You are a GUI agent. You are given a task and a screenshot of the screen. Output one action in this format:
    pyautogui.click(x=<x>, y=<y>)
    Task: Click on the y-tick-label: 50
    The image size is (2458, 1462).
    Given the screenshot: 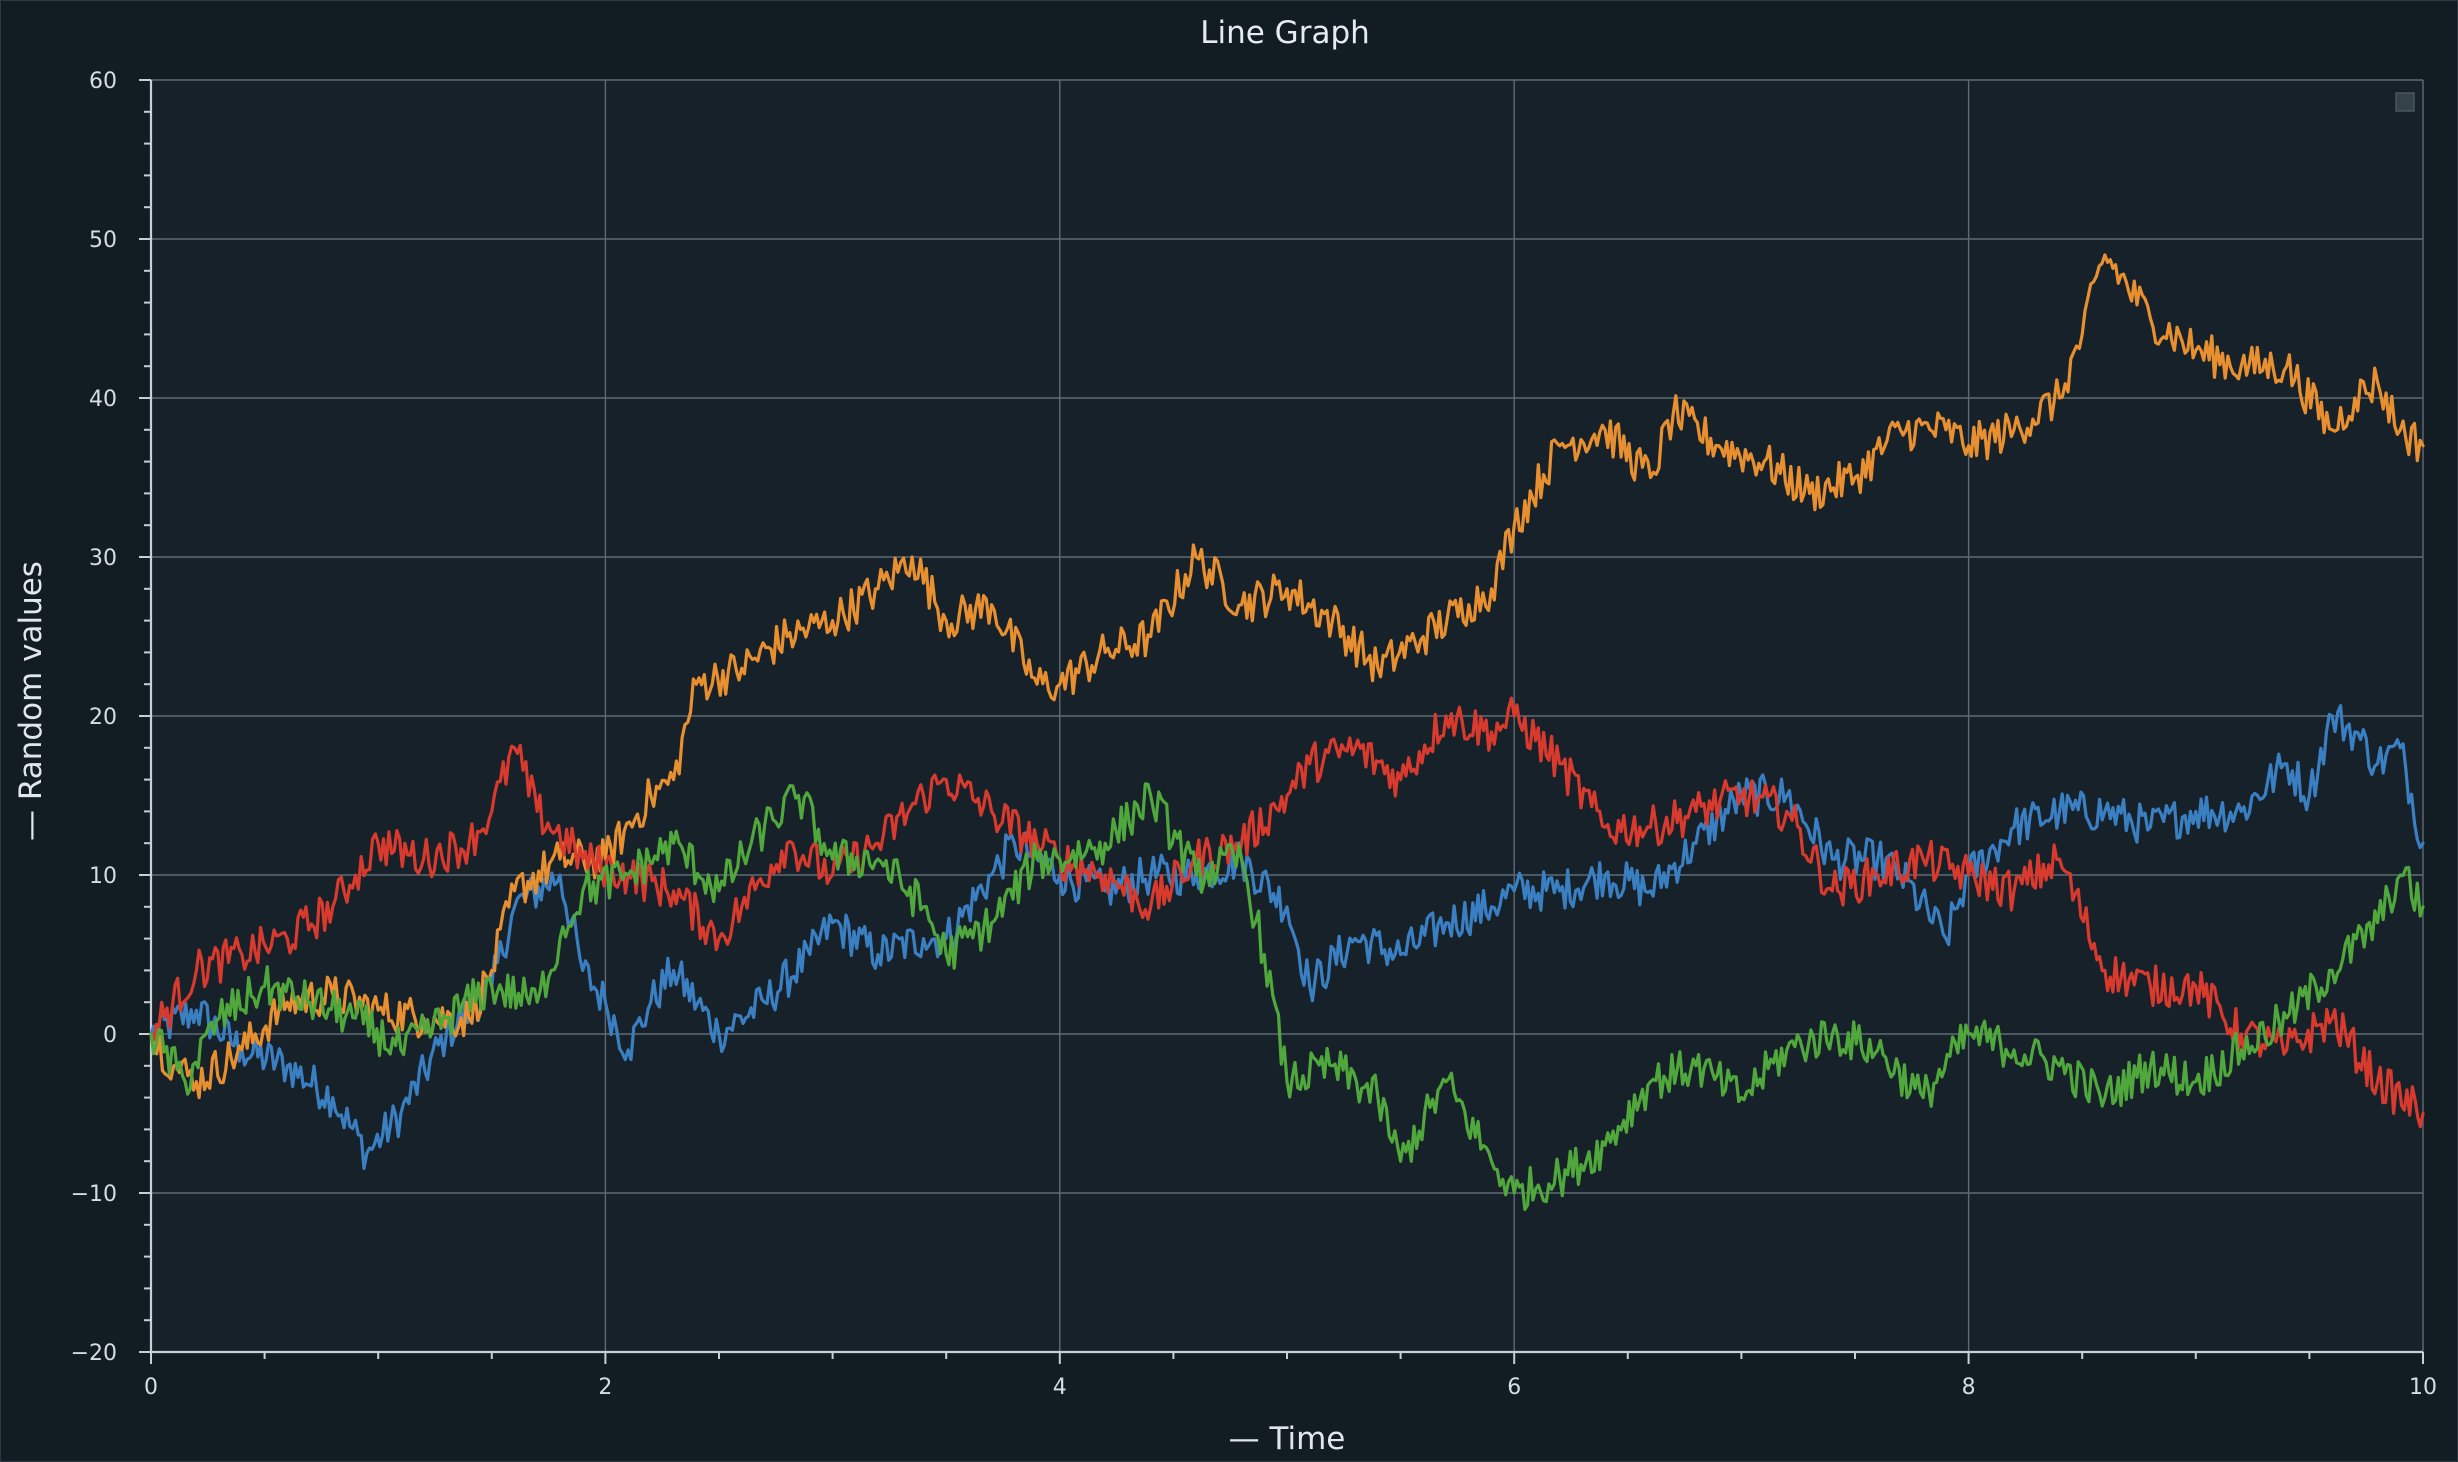 What is the action you would take?
    pyautogui.click(x=103, y=240)
    